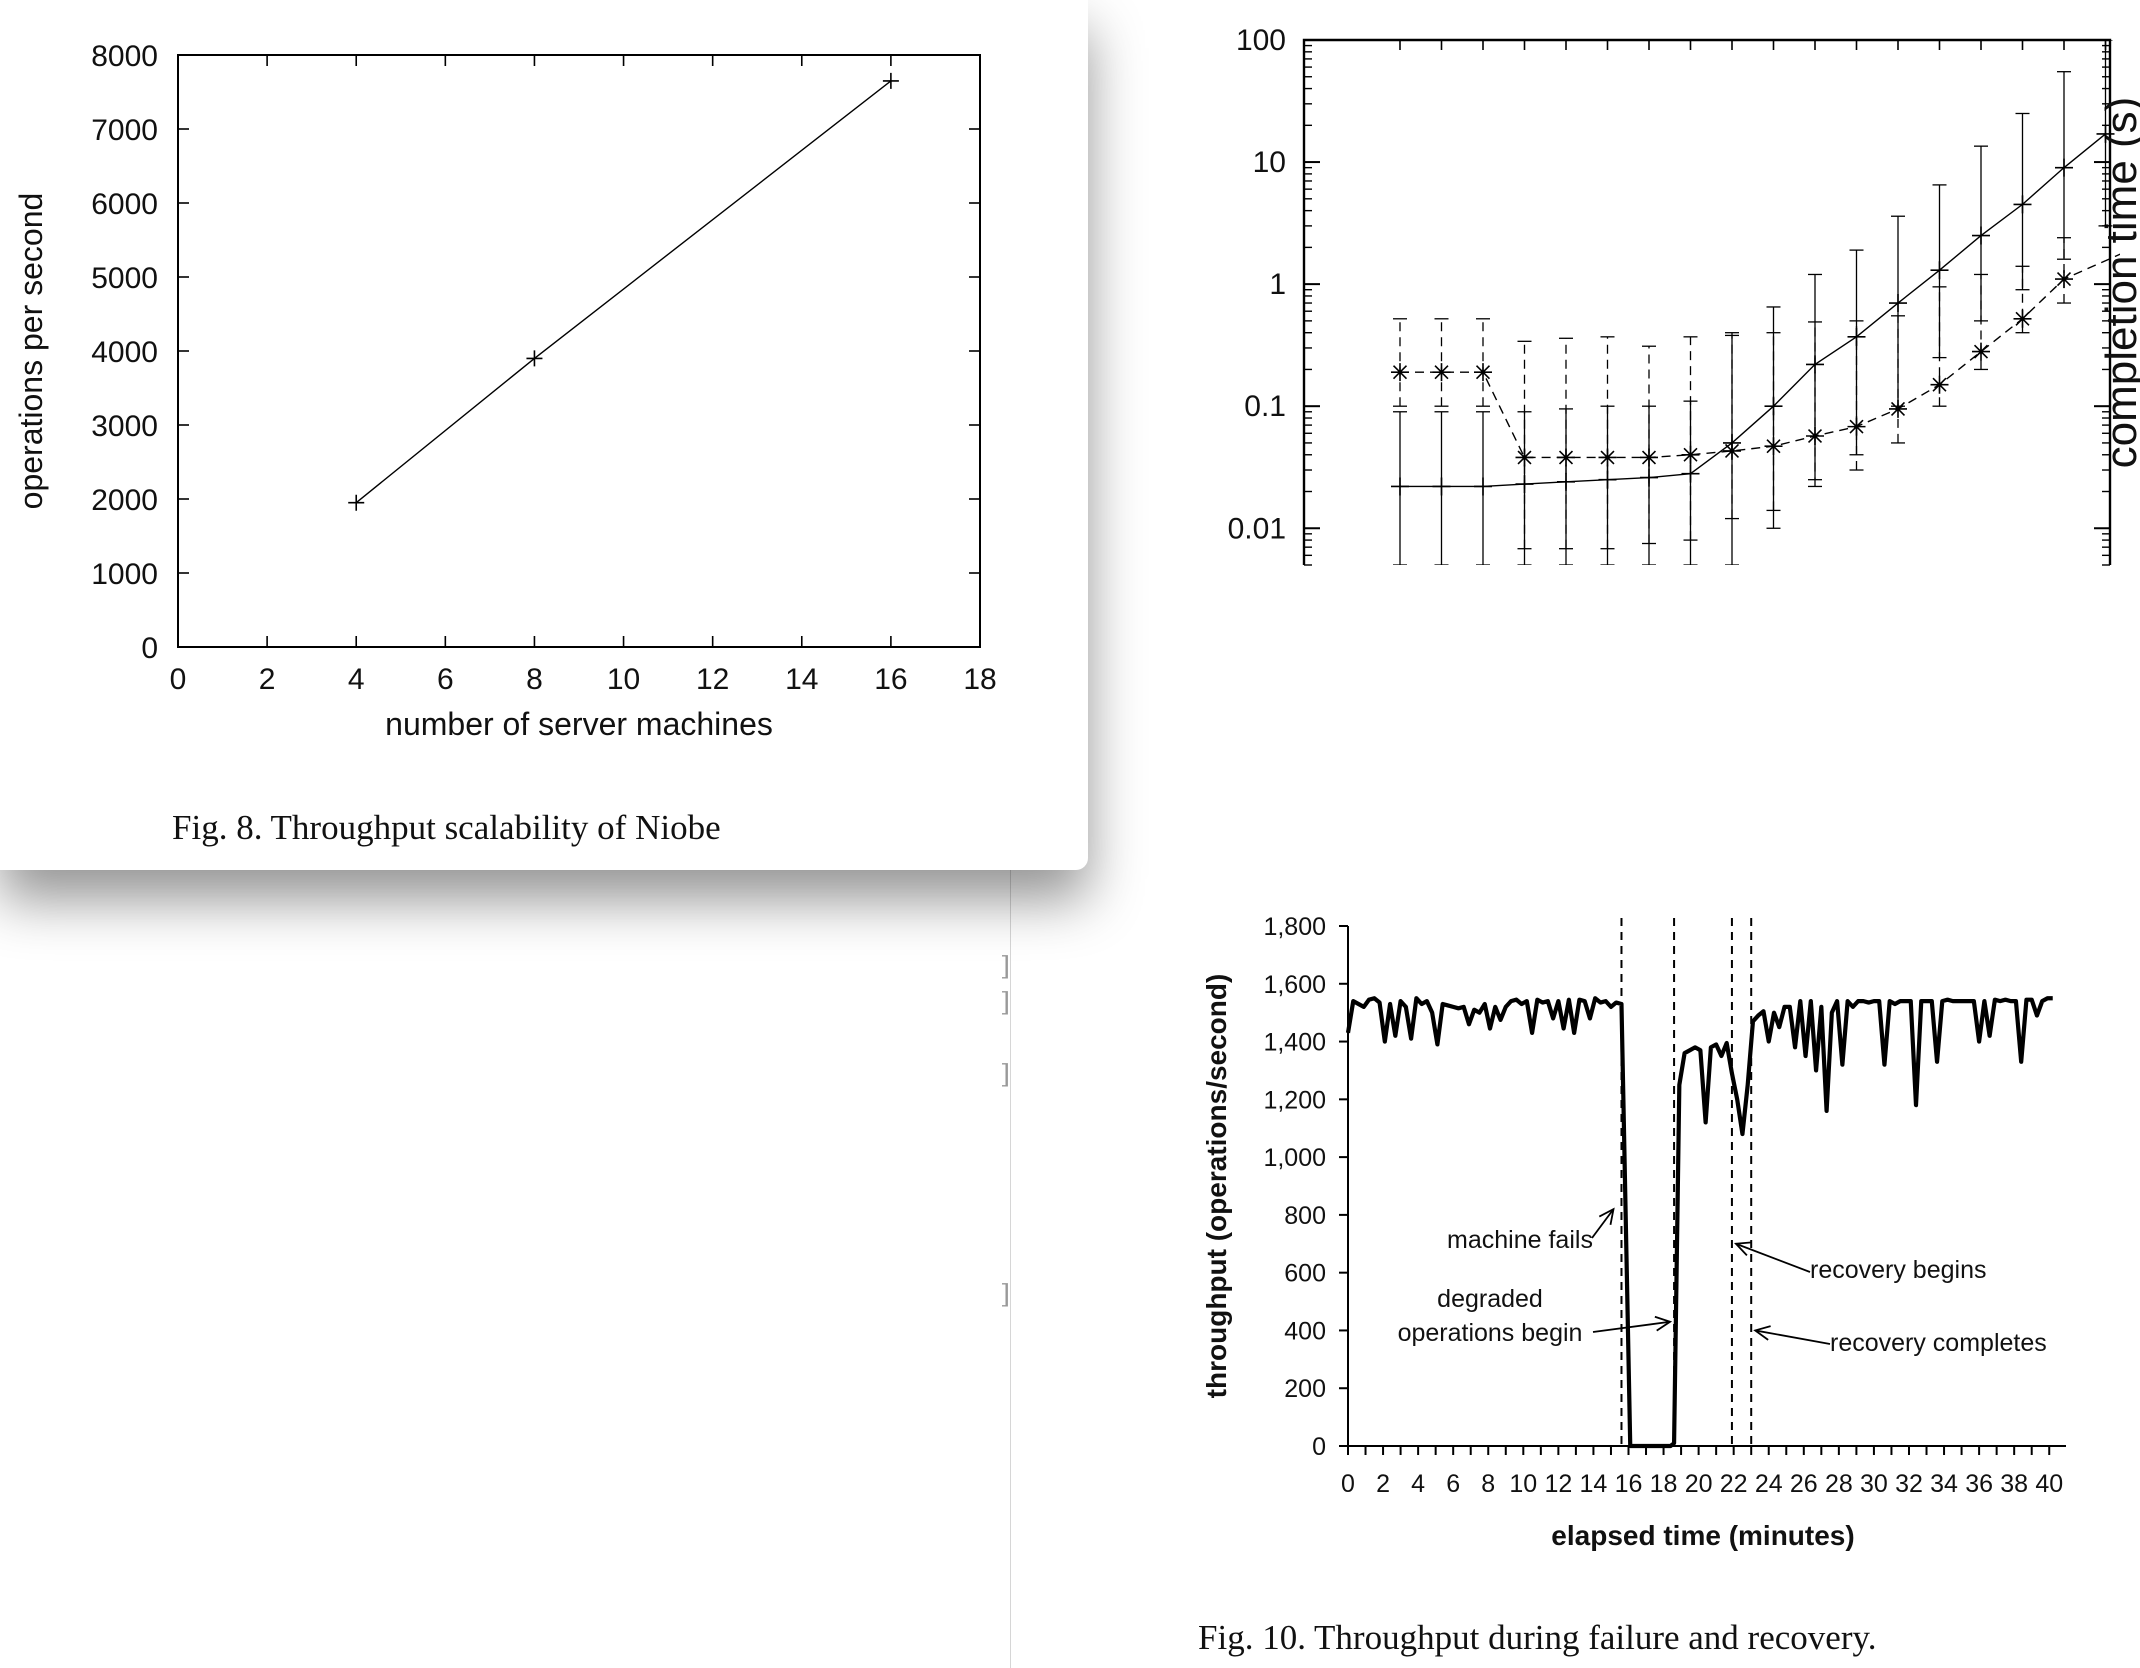 This screenshot has width=2140, height=1668. I want to click on y-axis-label: throughput (operations/second), so click(1216, 1186).